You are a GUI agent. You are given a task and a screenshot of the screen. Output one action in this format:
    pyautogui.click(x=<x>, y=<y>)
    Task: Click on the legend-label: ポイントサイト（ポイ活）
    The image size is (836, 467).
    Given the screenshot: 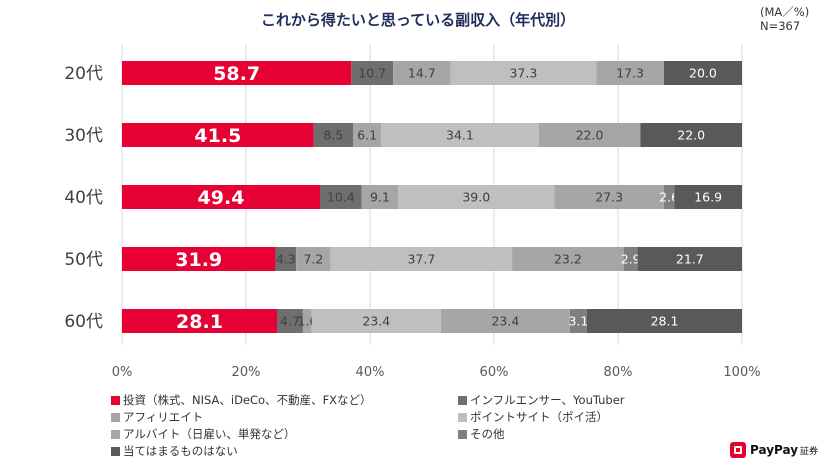 What is the action you would take?
    pyautogui.click(x=539, y=417)
    